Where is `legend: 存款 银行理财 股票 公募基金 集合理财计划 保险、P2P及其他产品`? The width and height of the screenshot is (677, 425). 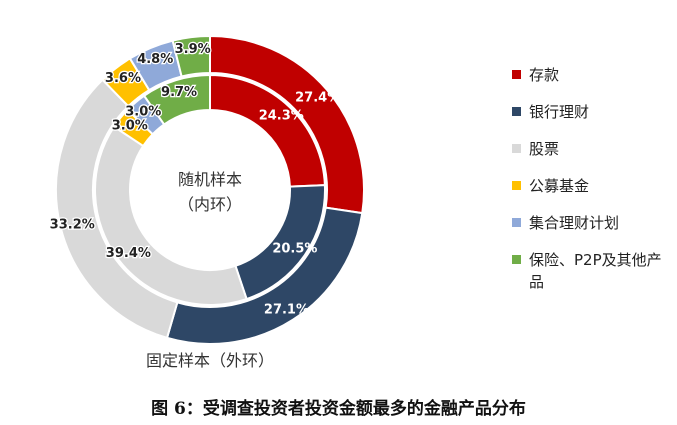
legend: 存款 银行理财 股票 公募基金 集合理财计划 保险、P2P及其他产品 is located at coordinates (592, 187).